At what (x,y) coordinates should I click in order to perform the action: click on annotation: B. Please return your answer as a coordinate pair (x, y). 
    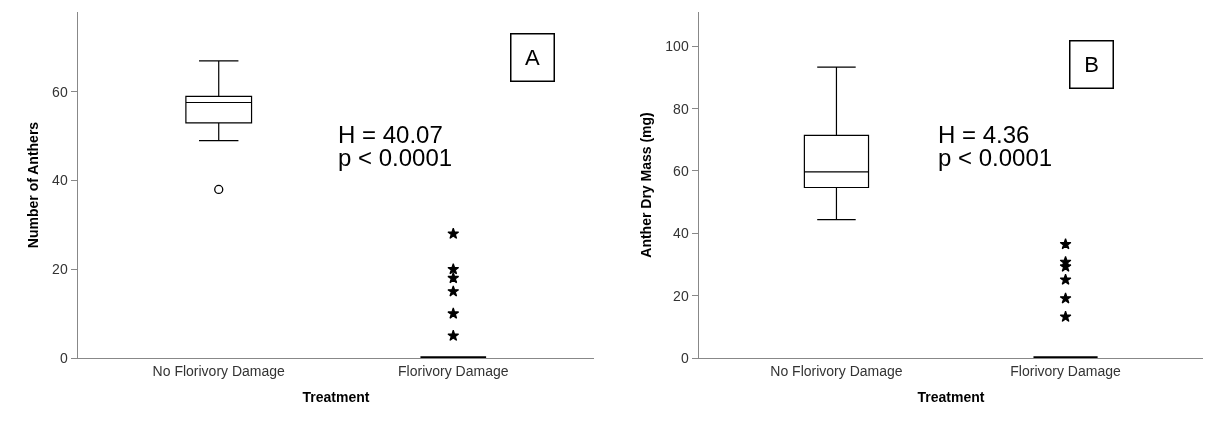
    Looking at the image, I should click on (1091, 64).